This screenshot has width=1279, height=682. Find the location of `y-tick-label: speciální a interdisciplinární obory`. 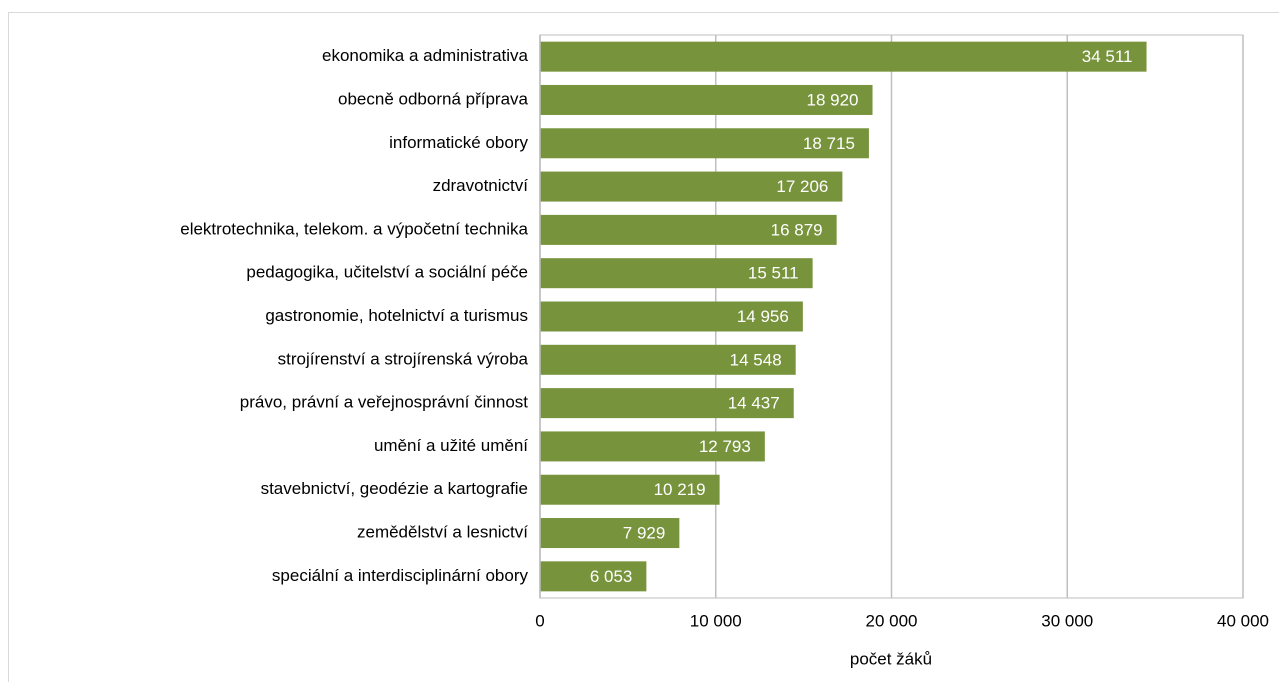

y-tick-label: speciální a interdisciplinární obory is located at coordinates (400, 575).